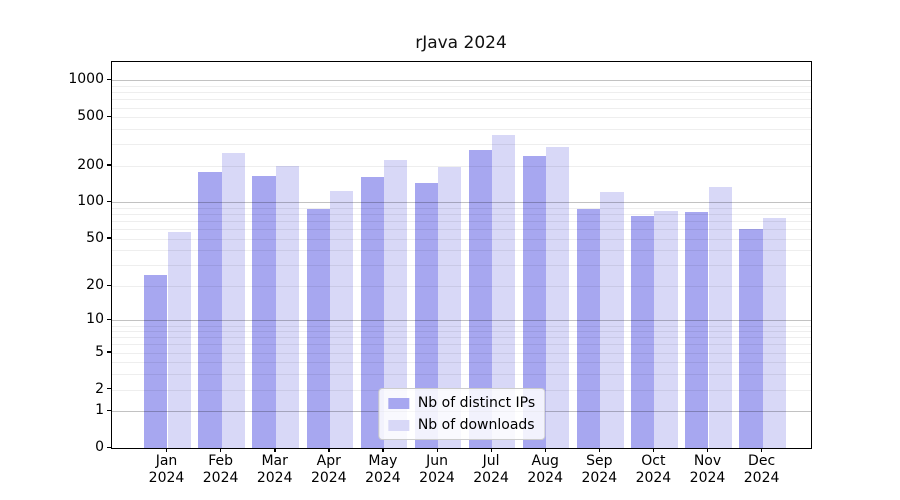  What do you see at coordinates (437, 469) in the screenshot?
I see `x-tick-label-jun: Jun 2024` at bounding box center [437, 469].